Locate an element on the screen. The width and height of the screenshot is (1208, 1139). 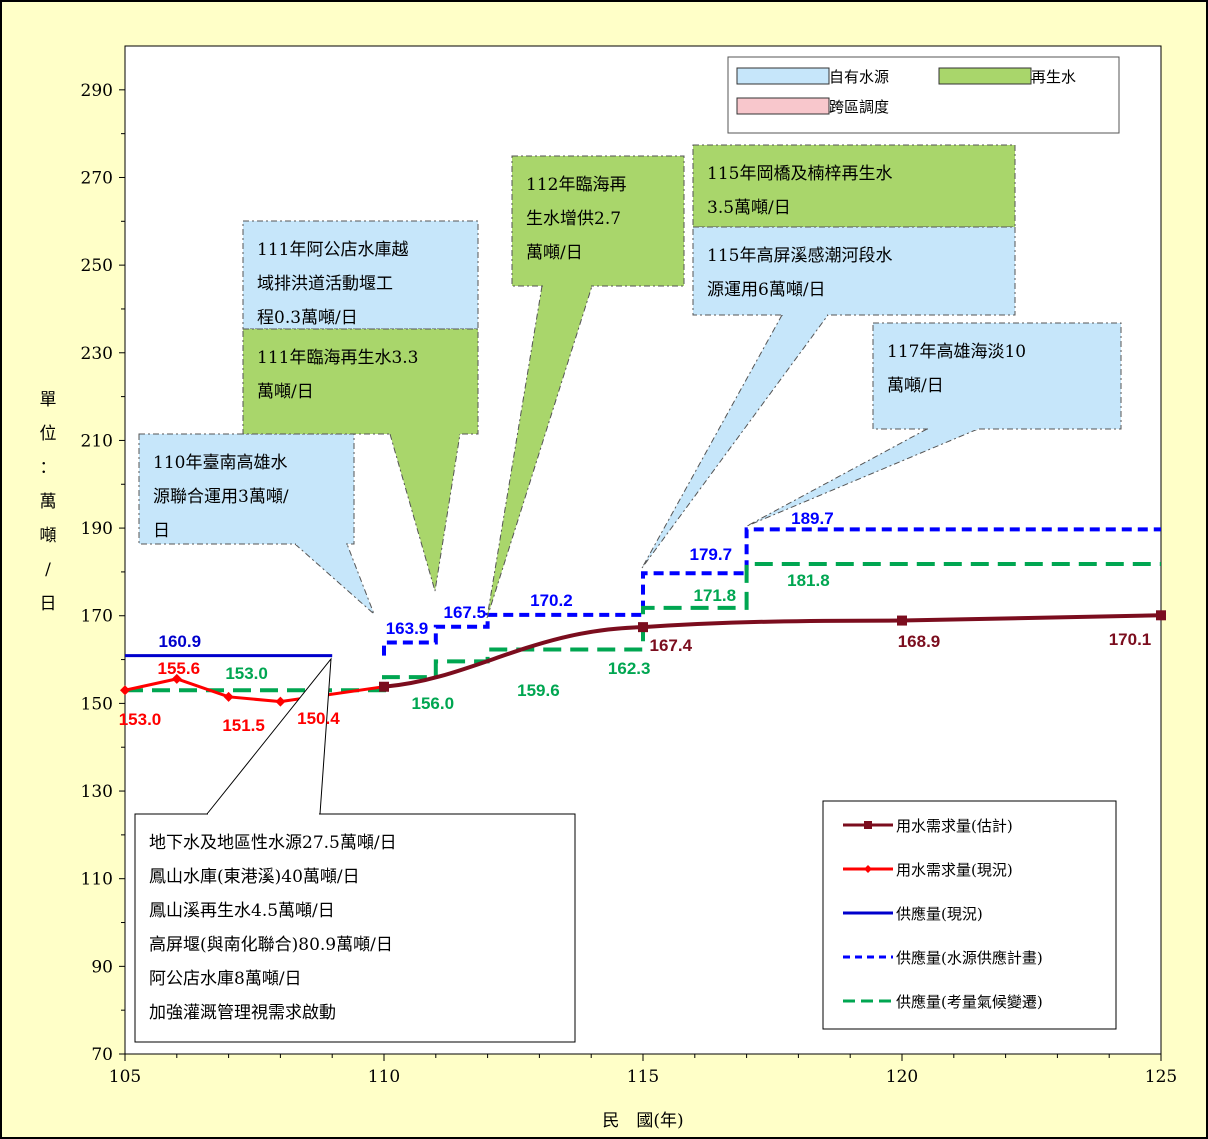
data-label: 150.4 is located at coordinates (318, 718).